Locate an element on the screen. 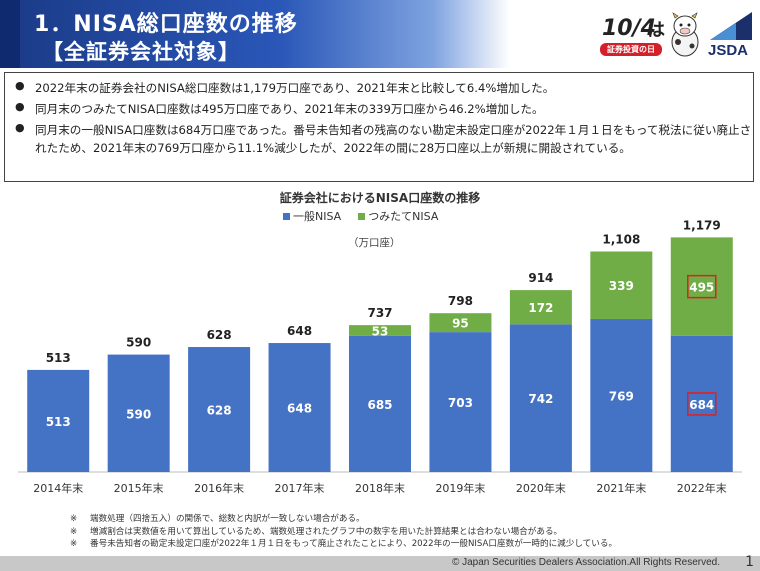 The width and height of the screenshot is (760, 571). highlight-box-ippan is located at coordinates (702, 404).